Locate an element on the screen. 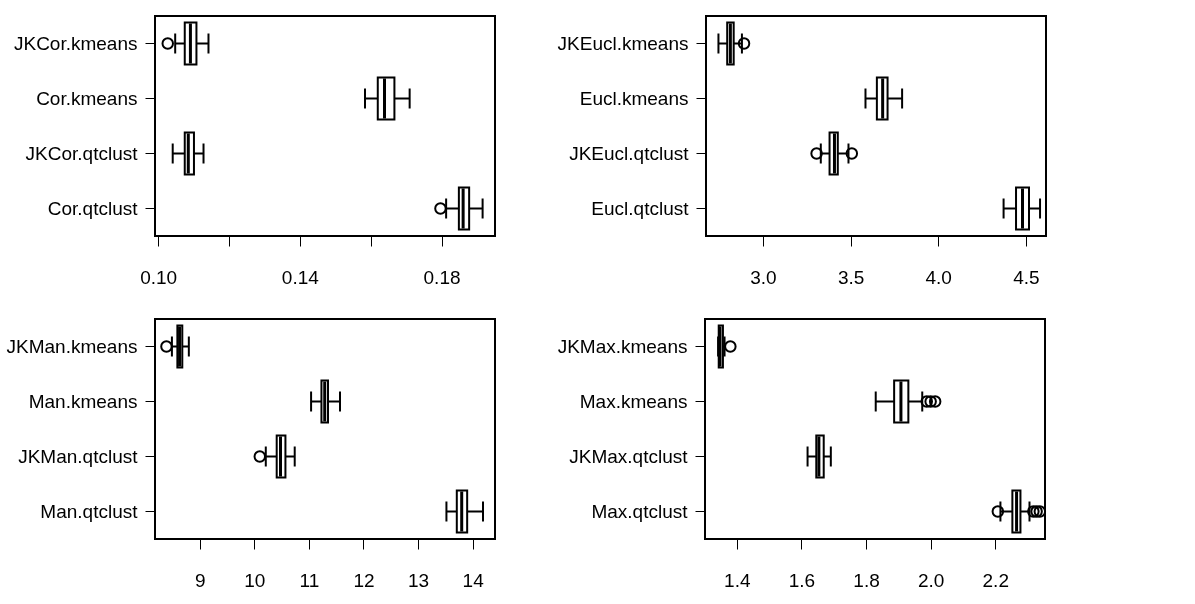 This screenshot has height=604, width=1195. x-tick-label: 12 is located at coordinates (364, 580).